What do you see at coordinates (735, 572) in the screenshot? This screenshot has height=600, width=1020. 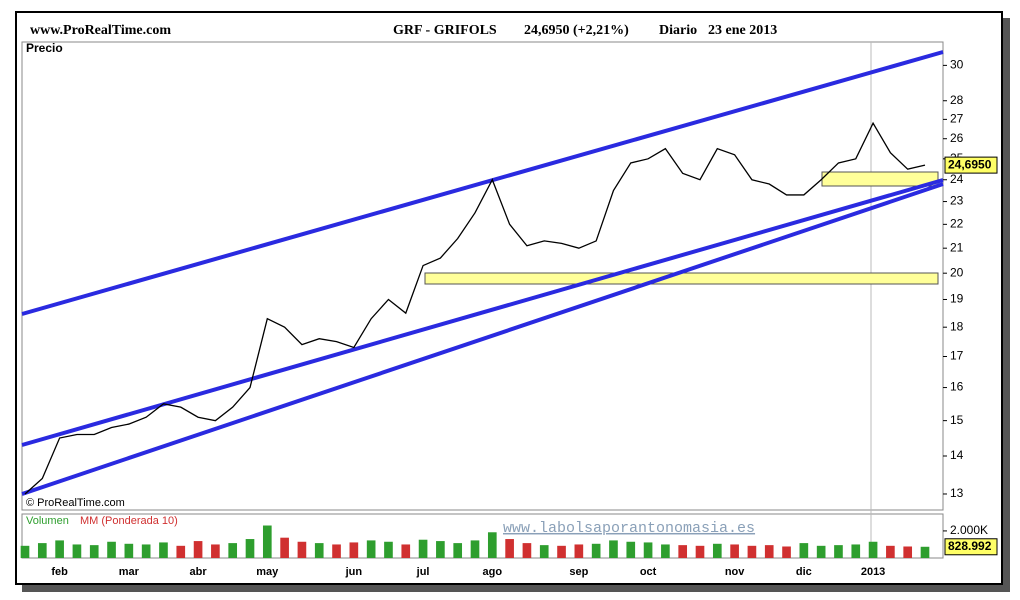 I see `x-tick-label: nov` at bounding box center [735, 572].